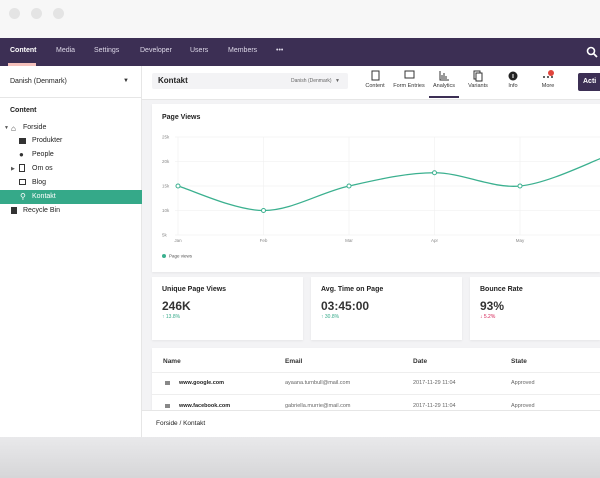 This screenshot has height=478, width=600. Describe the element at coordinates (23, 196) in the screenshot. I see `tree-icon: ⚲` at that location.